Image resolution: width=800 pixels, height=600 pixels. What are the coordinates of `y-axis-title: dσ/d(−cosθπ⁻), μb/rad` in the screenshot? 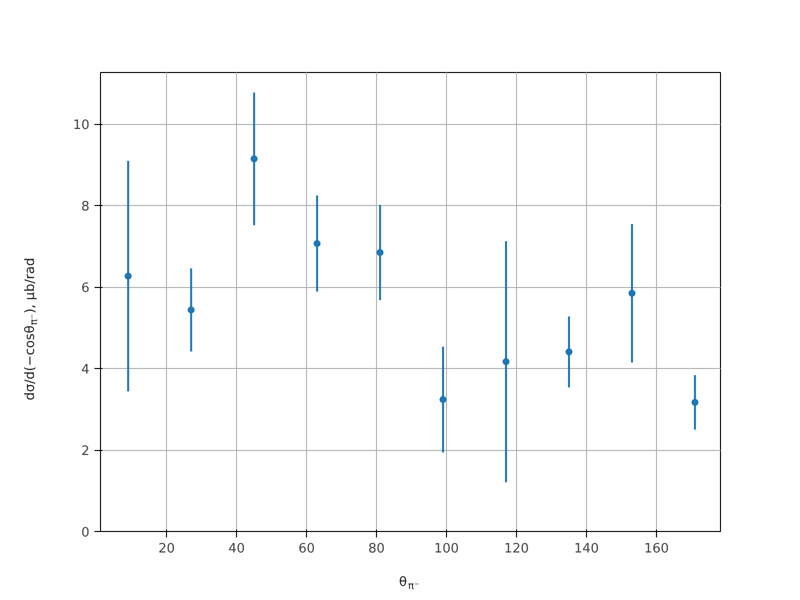 It's located at (31, 329).